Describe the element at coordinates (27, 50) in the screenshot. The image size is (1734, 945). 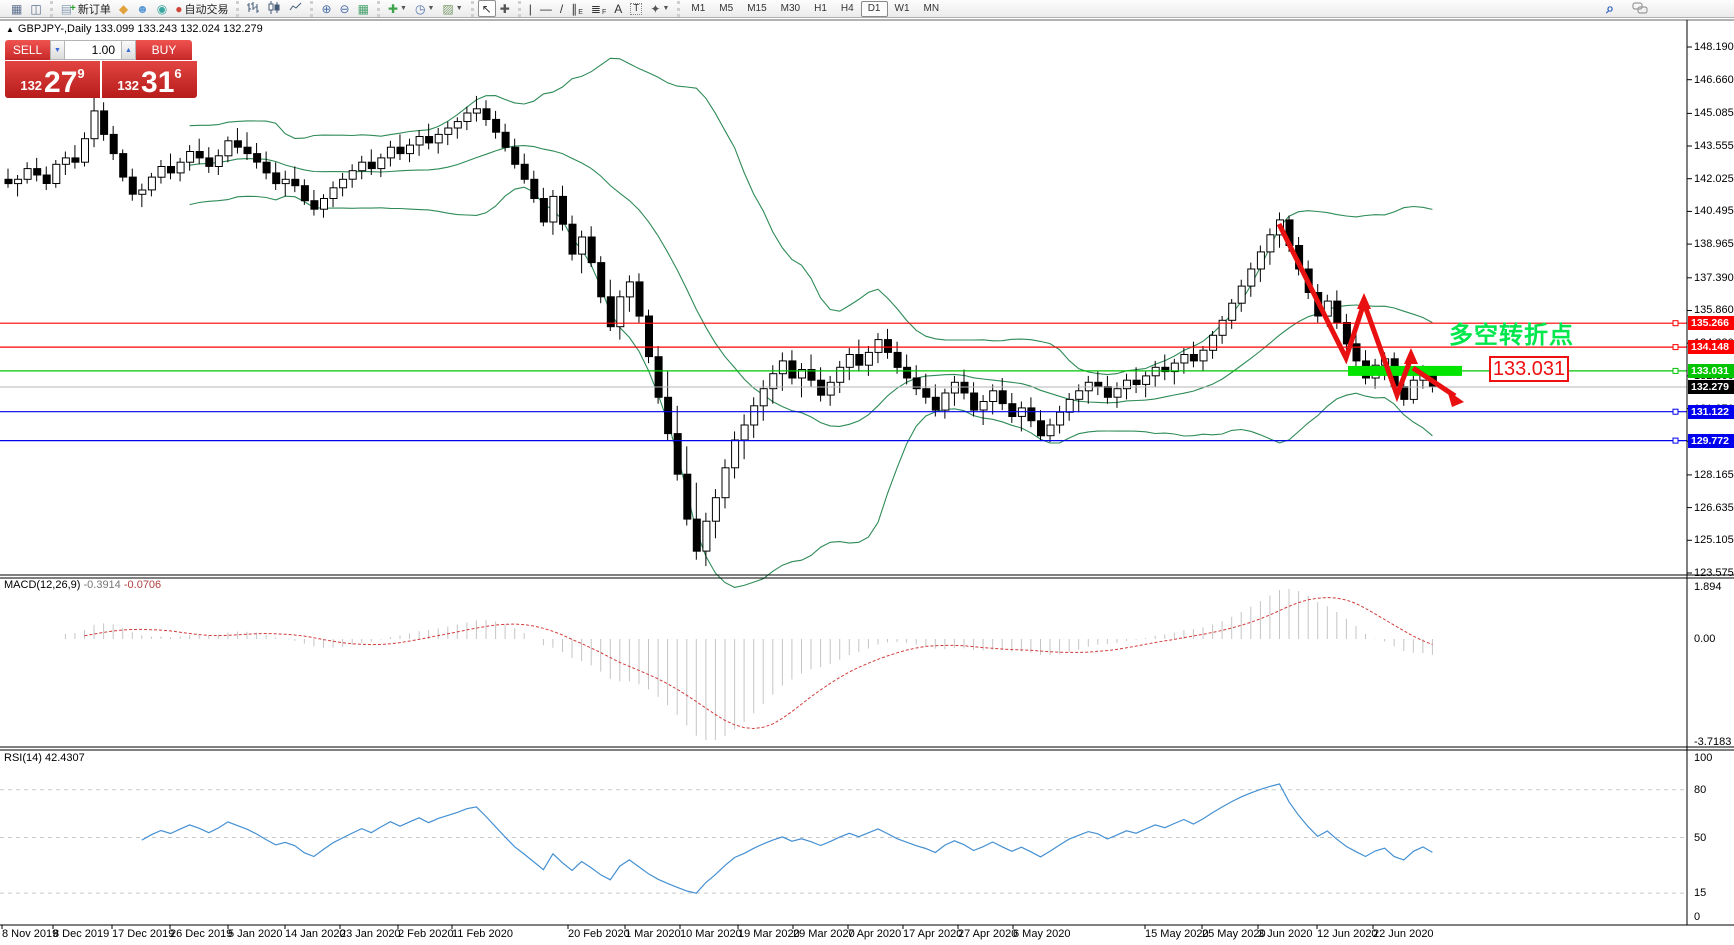
I see `sell-button: SELL` at that location.